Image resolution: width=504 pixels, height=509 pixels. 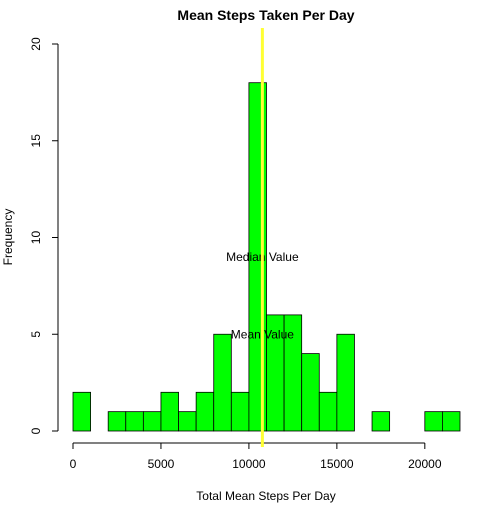 I want to click on x-axis-label: Total Mean Steps Per Day, so click(x=265, y=496).